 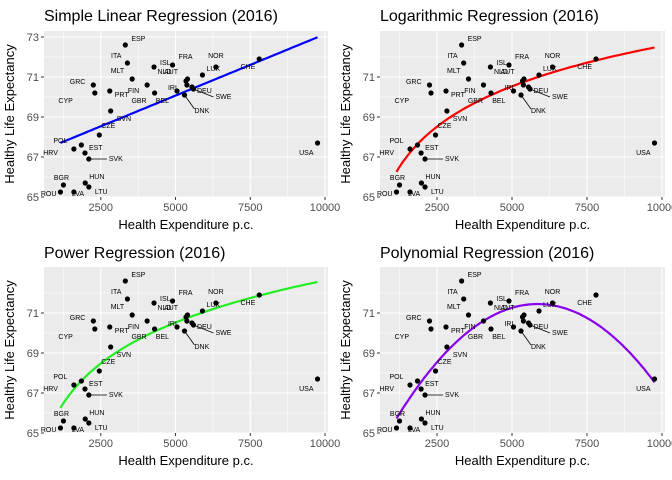 What do you see at coordinates (101, 444) in the screenshot?
I see `x-tick-label: 2500` at bounding box center [101, 444].